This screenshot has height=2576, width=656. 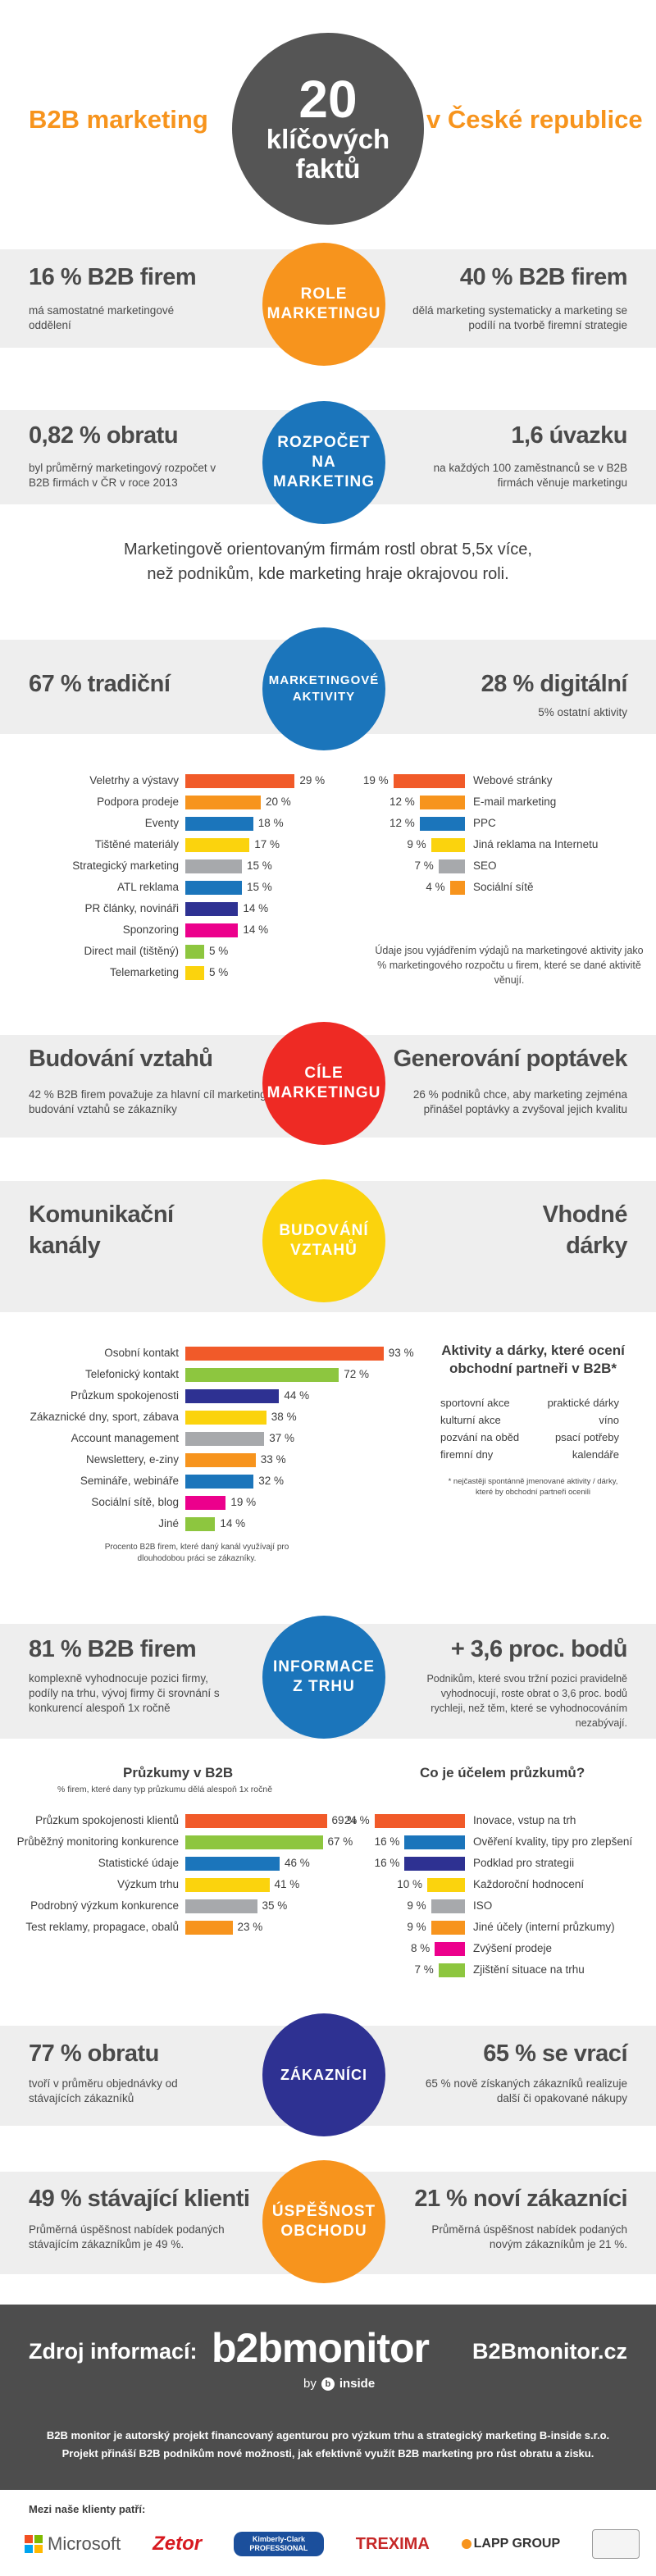 I want to click on bar-label: Sponzoring, so click(x=150, y=929).